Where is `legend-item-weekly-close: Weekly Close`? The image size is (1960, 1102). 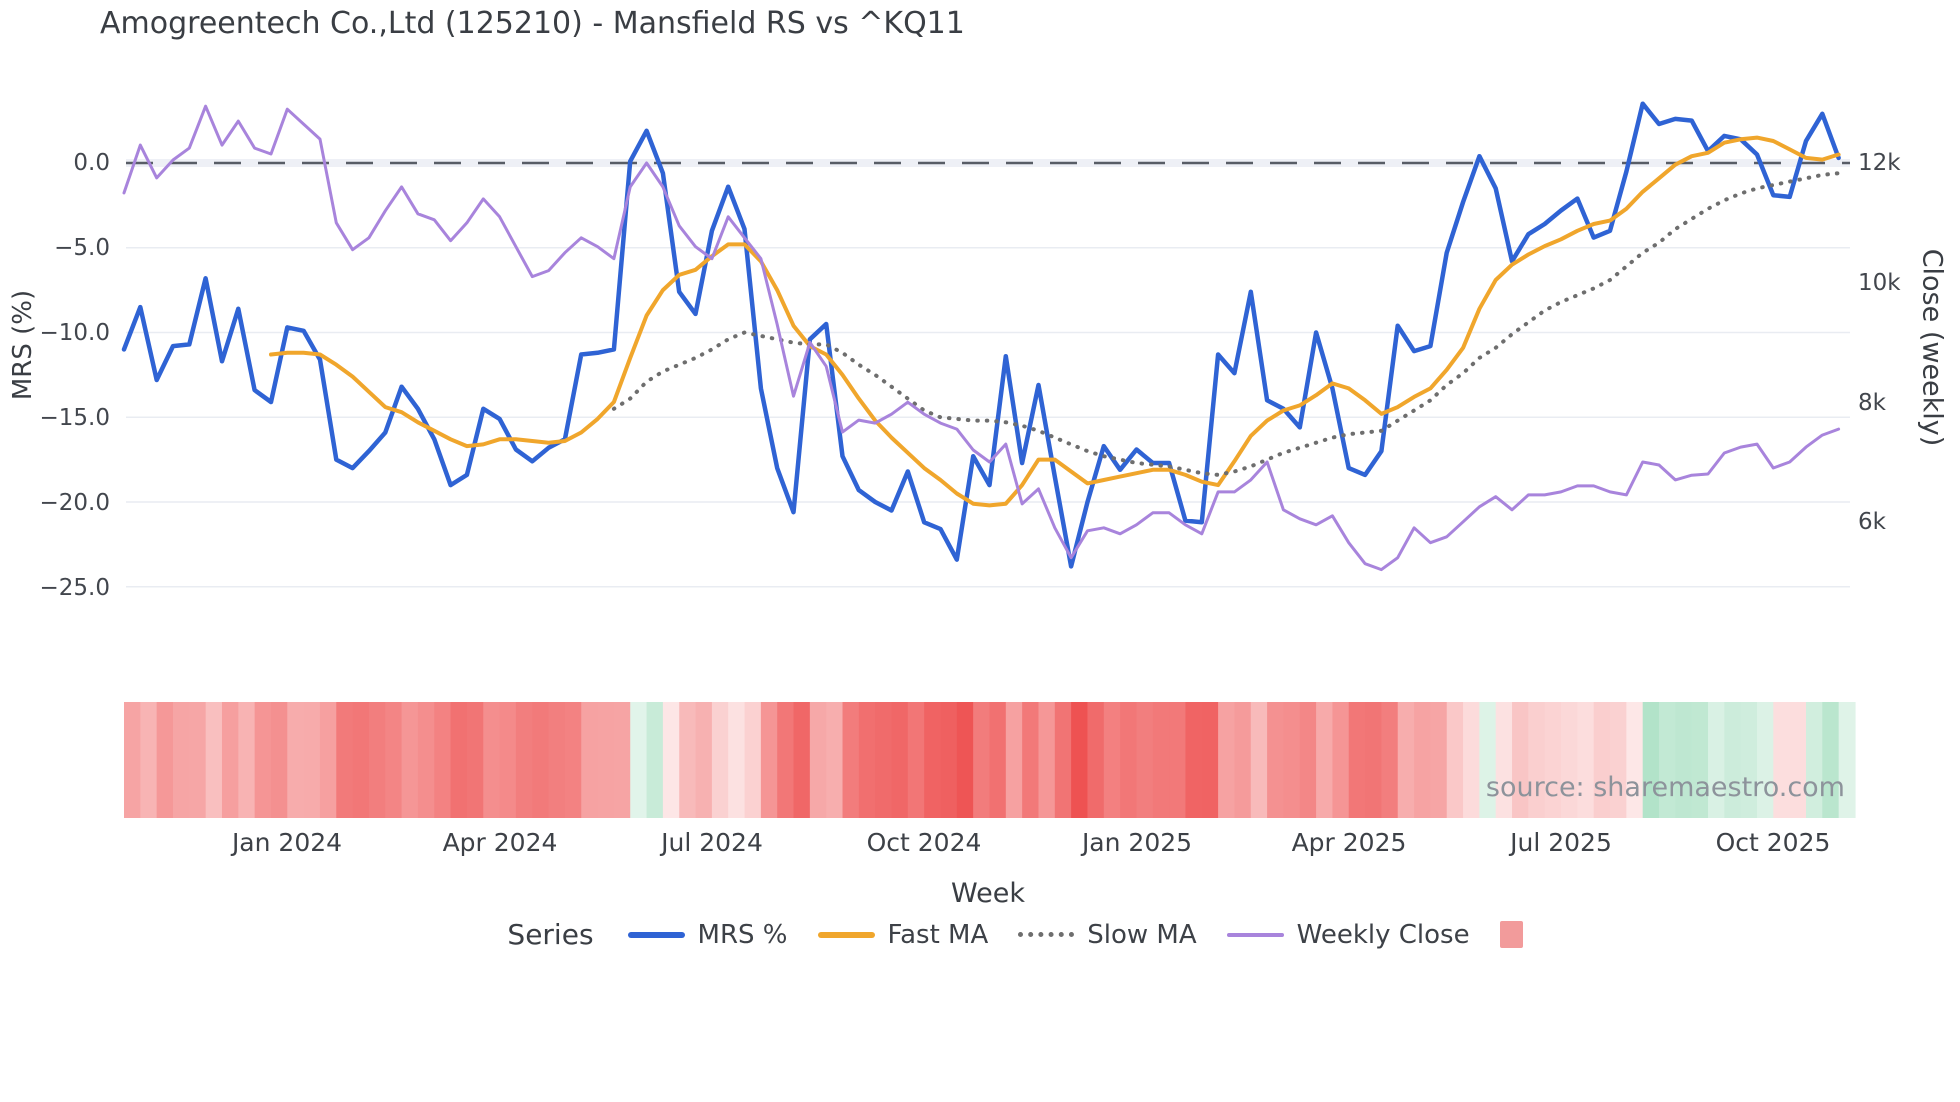 legend-item-weekly-close: Weekly Close is located at coordinates (1348, 934).